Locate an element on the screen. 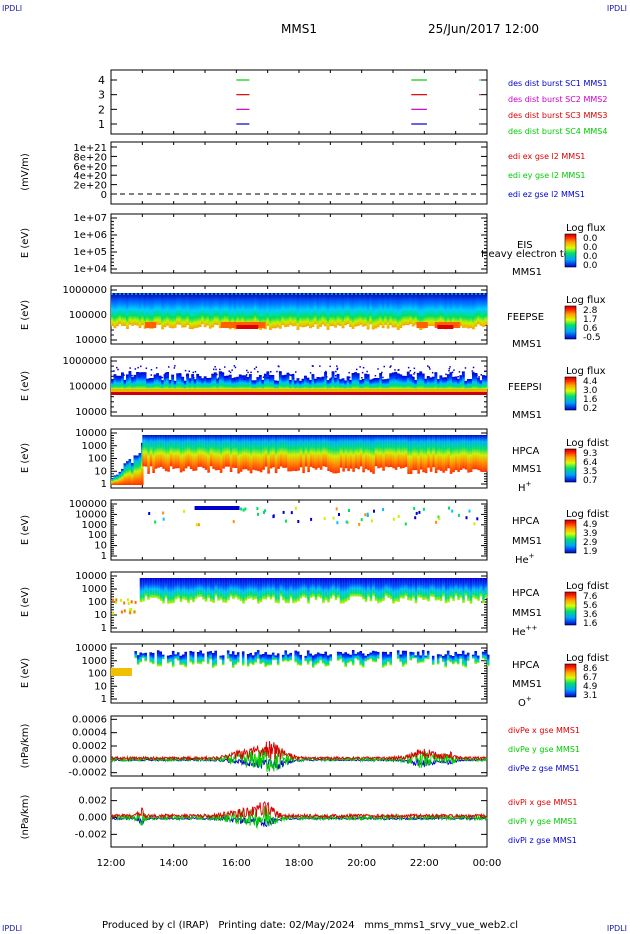  colorbar is located at coordinates (570, 680).